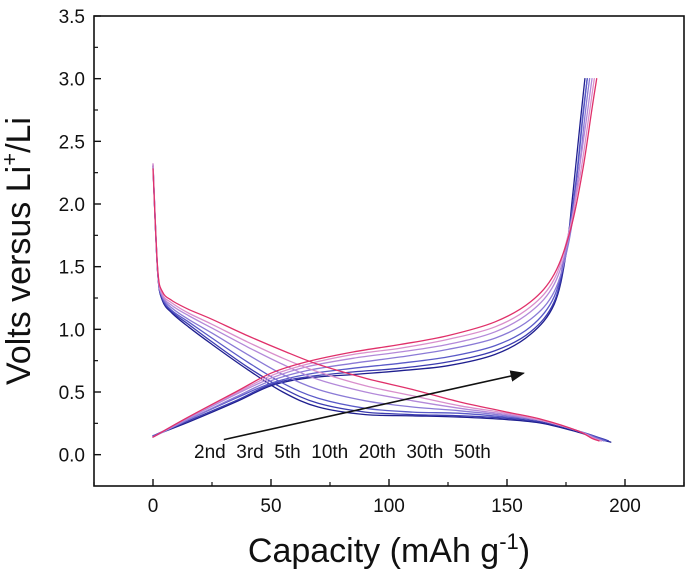 The width and height of the screenshot is (700, 574). Describe the element at coordinates (389, 506) in the screenshot. I see `x-tick-label: 100` at that location.